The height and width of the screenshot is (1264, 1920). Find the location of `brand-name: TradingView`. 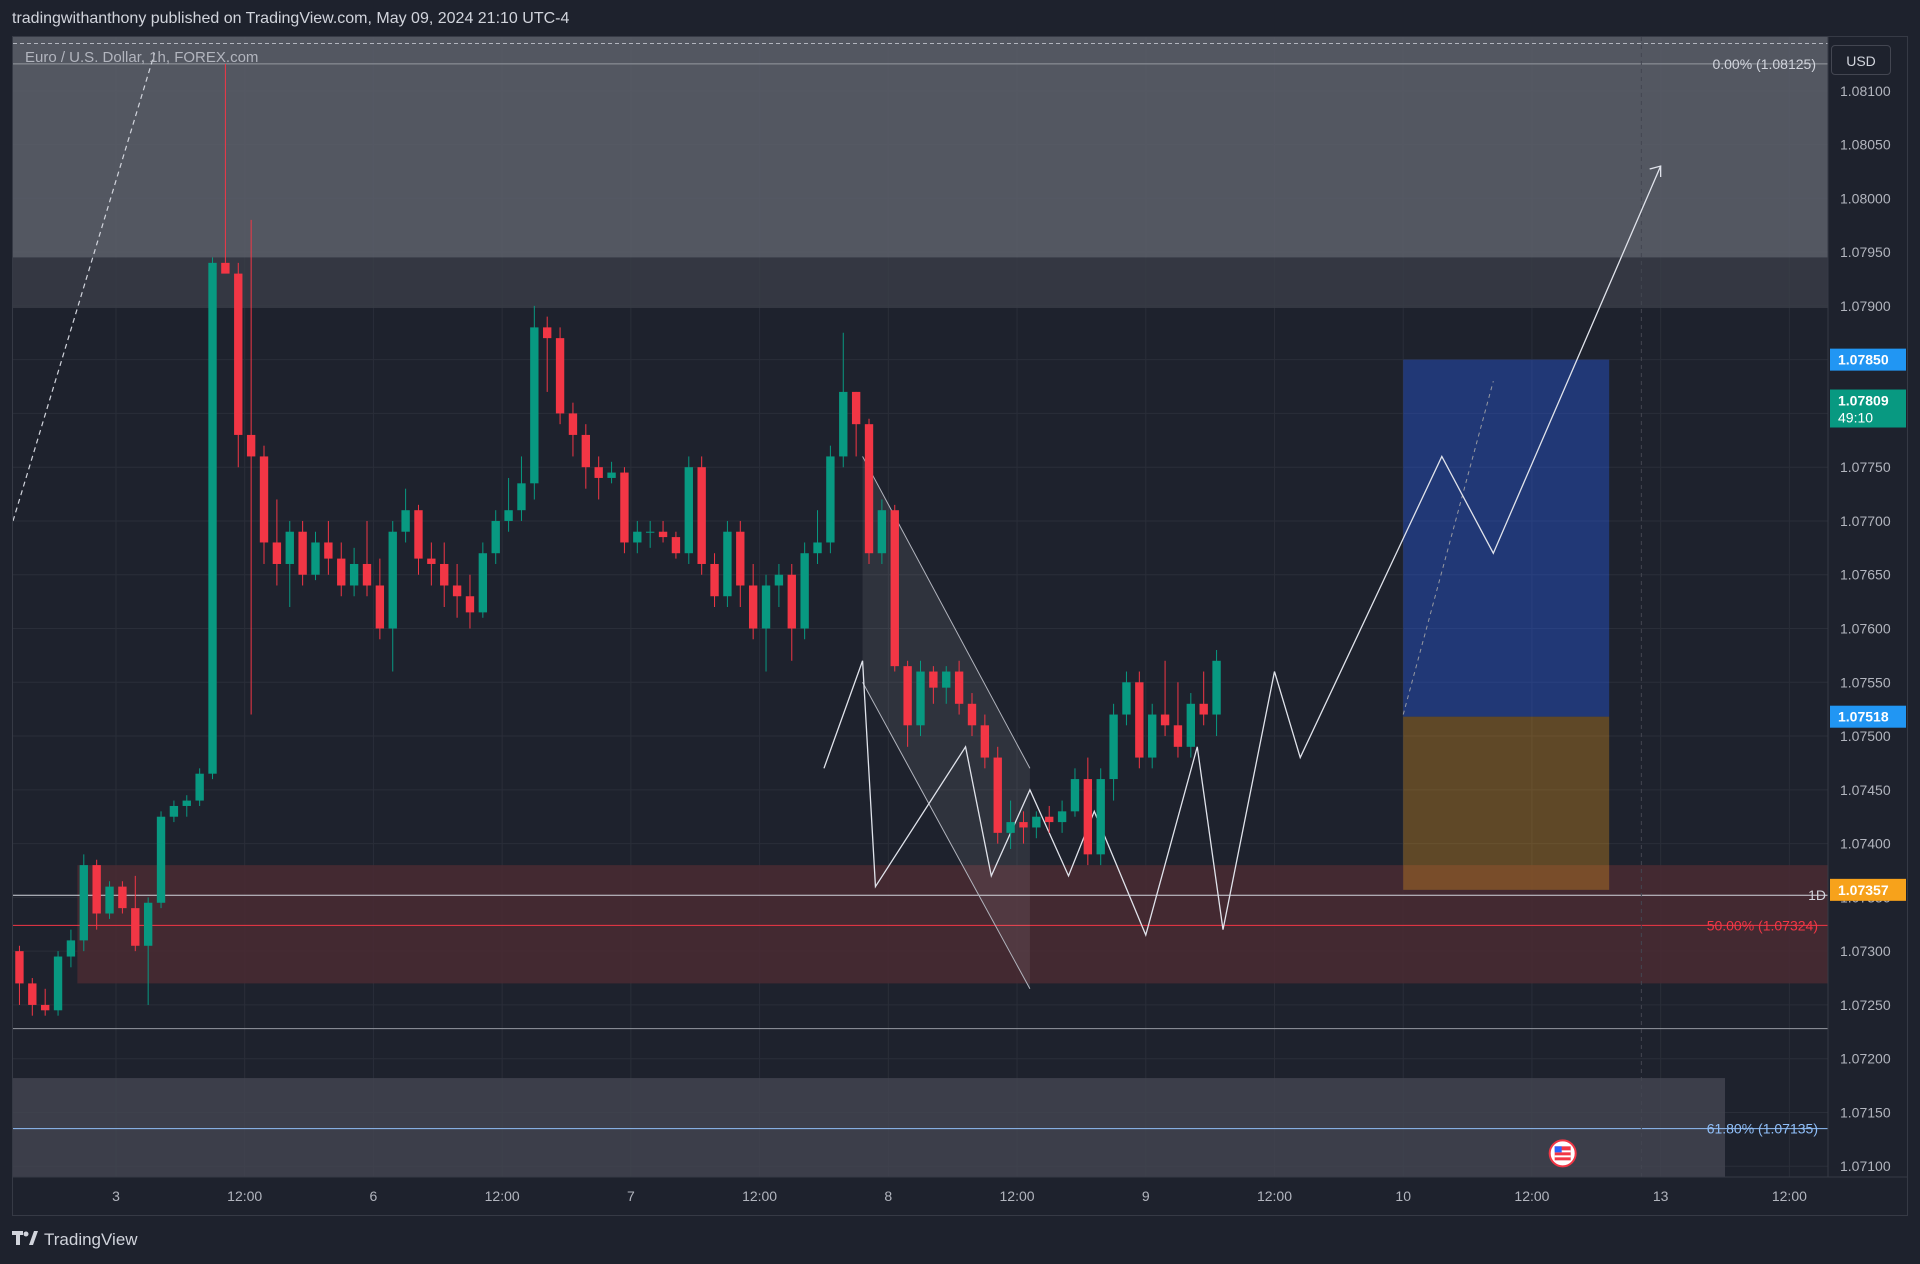

brand-name: TradingView is located at coordinates (91, 1239).